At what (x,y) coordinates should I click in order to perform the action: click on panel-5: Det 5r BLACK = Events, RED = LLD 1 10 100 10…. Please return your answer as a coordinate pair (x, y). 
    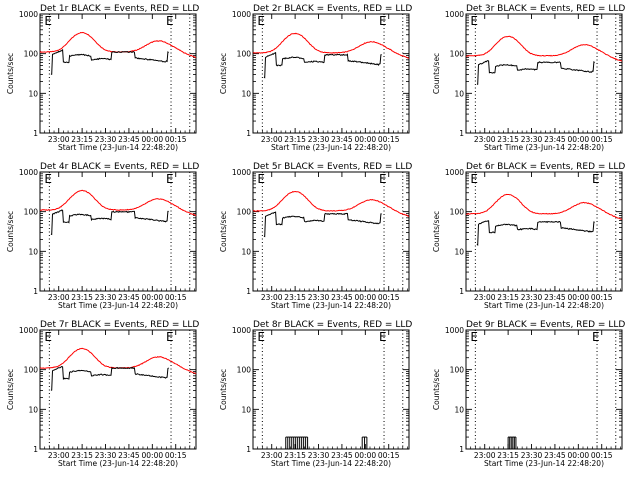
    Looking at the image, I should click on (315, 236).